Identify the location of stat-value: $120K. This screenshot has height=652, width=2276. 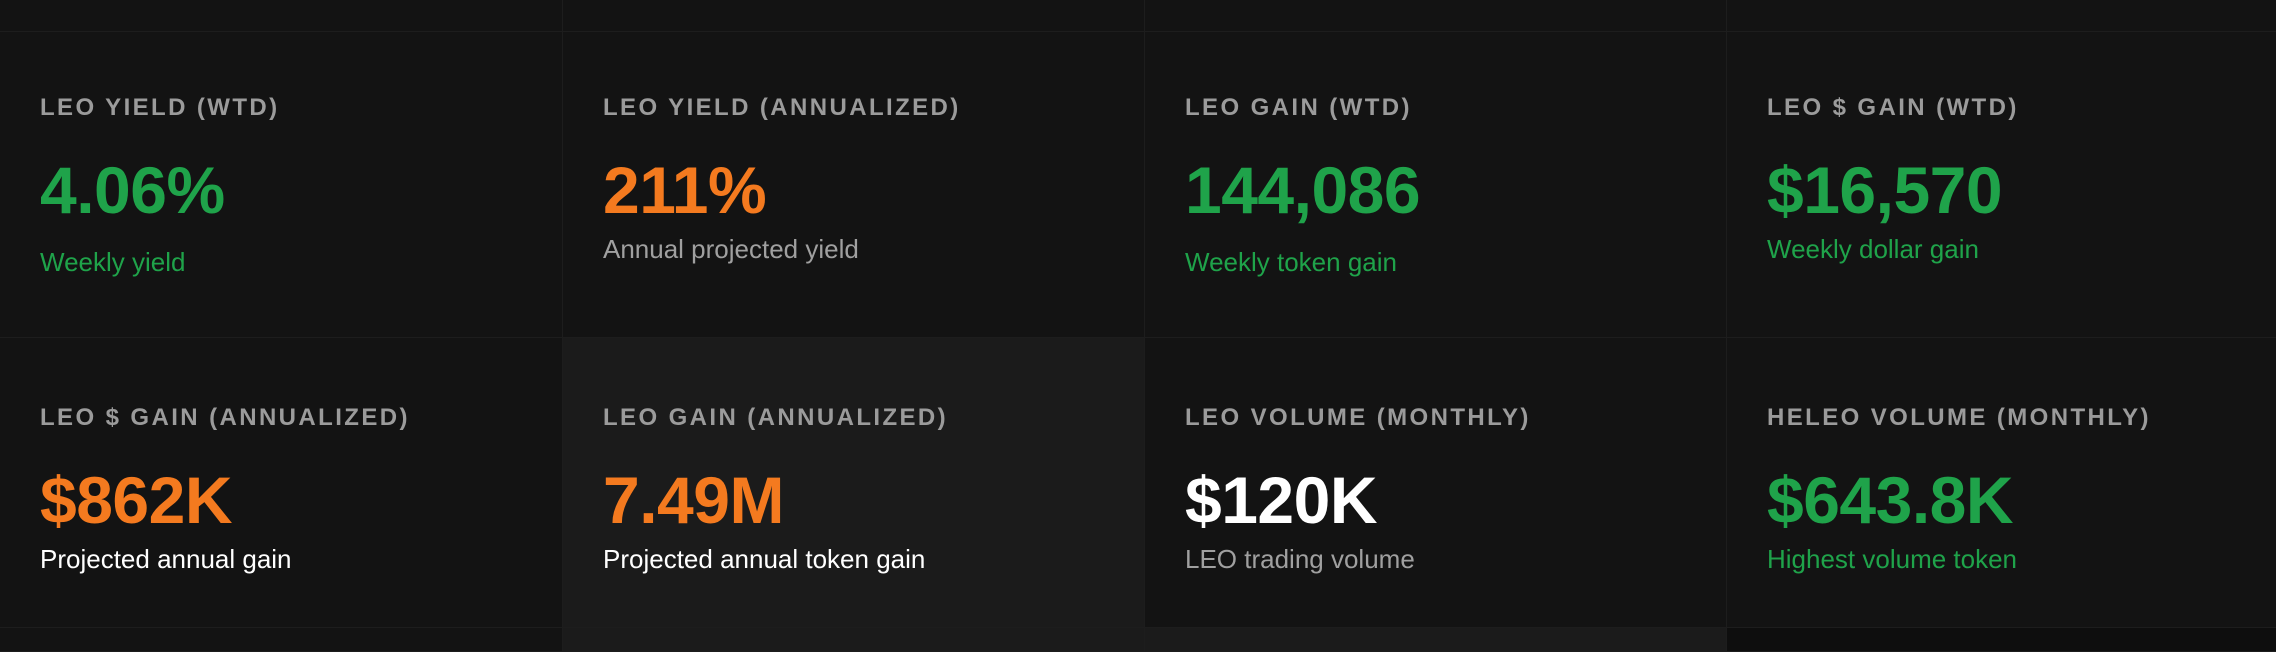
(1281, 500).